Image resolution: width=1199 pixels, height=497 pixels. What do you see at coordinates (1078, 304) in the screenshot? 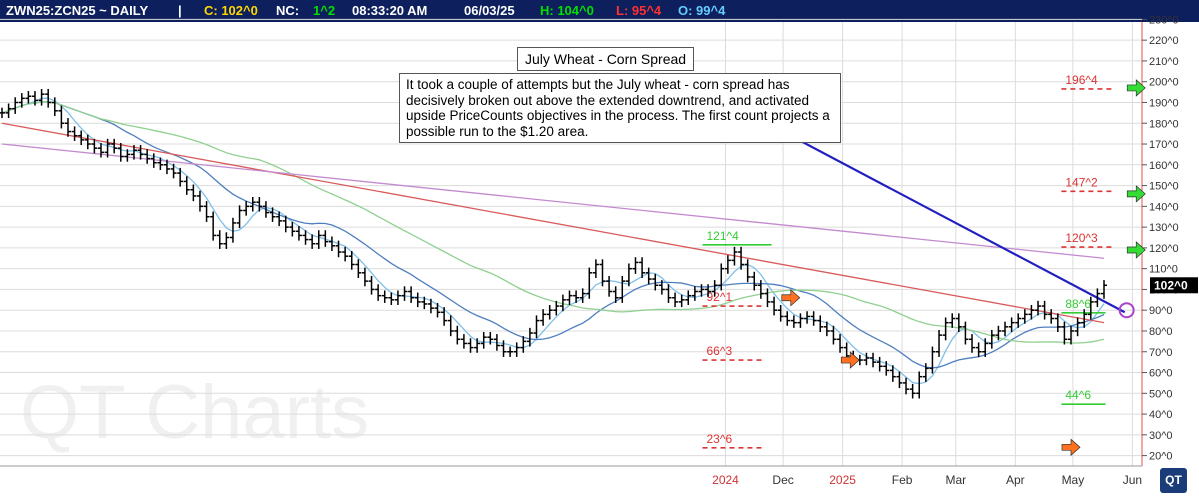
I see `level-label: 88^6` at bounding box center [1078, 304].